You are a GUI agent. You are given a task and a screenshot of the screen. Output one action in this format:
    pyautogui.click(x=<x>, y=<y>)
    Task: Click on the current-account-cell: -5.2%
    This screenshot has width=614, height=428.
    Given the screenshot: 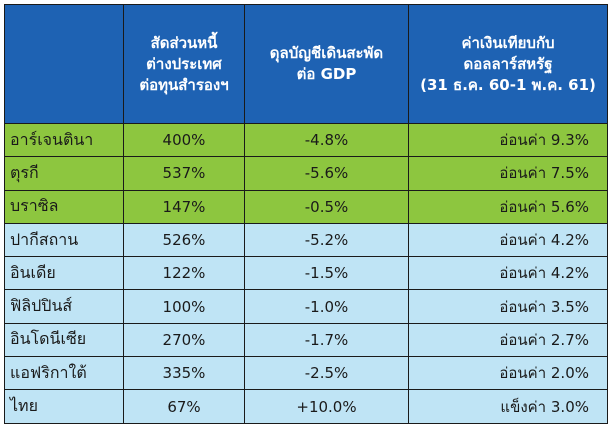 What is the action you would take?
    pyautogui.click(x=326, y=240)
    